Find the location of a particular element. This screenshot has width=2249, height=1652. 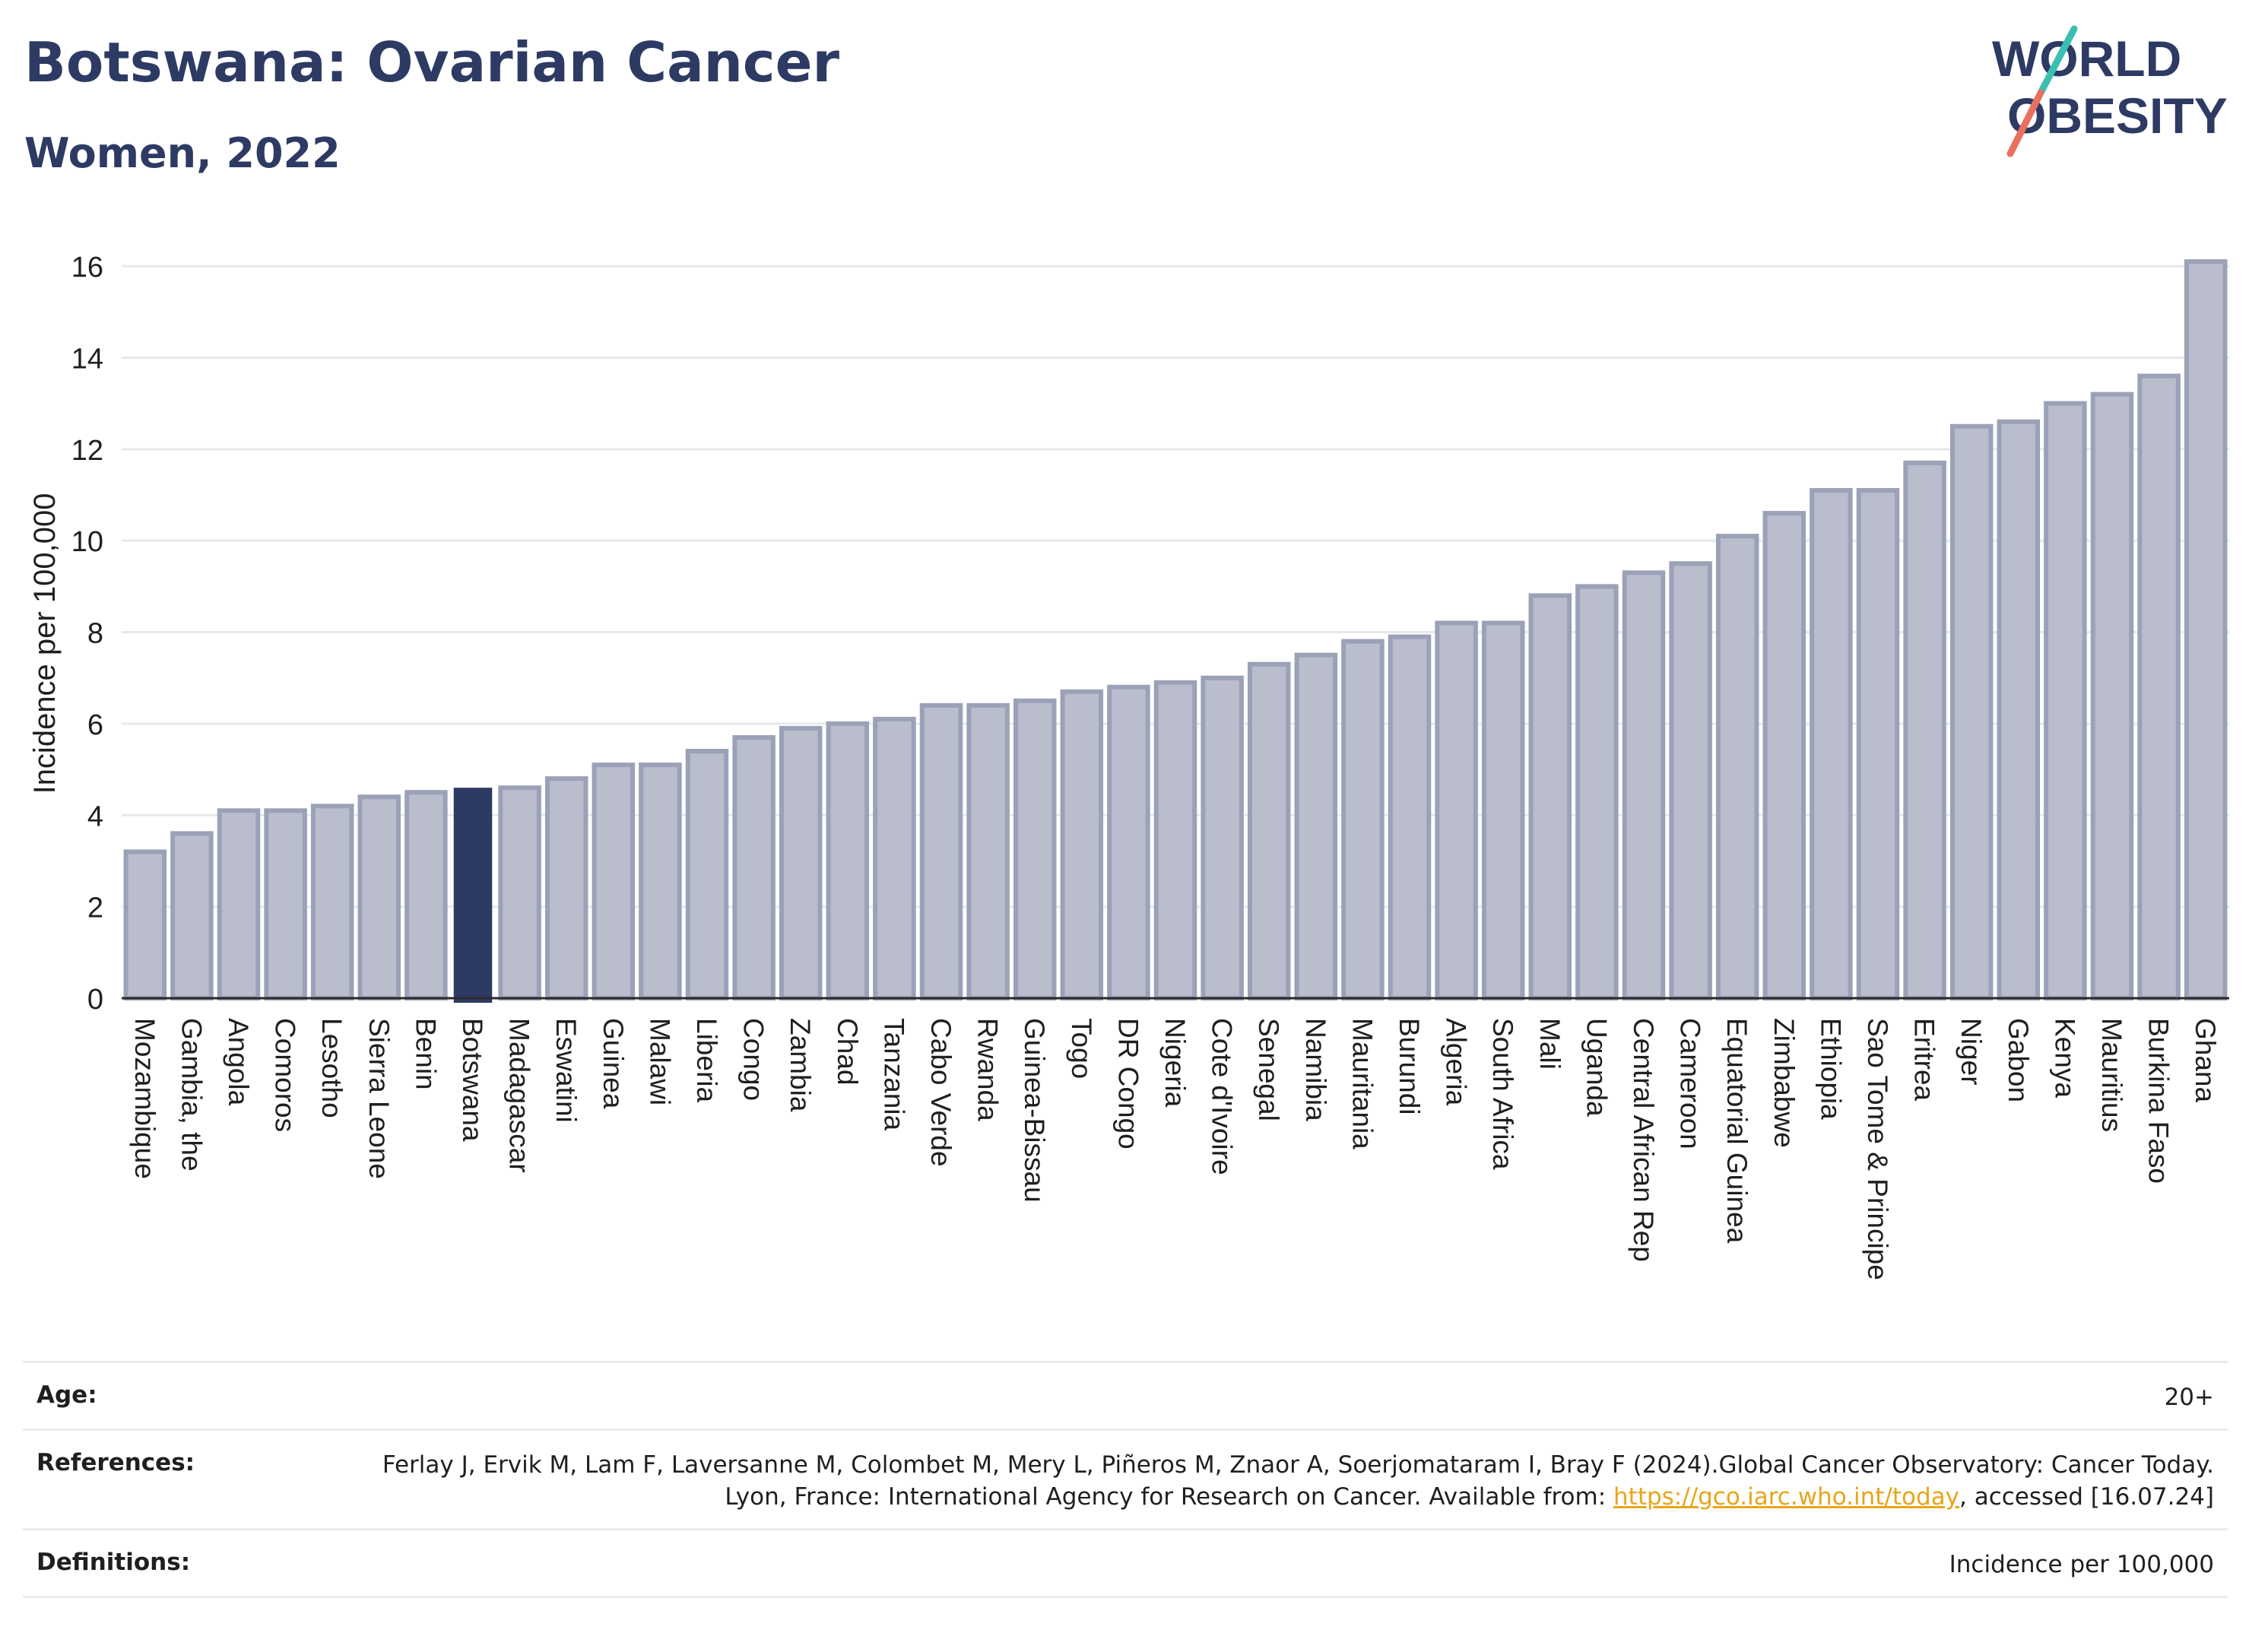

x-tick-label: Guinea is located at coordinates (613, 1063).